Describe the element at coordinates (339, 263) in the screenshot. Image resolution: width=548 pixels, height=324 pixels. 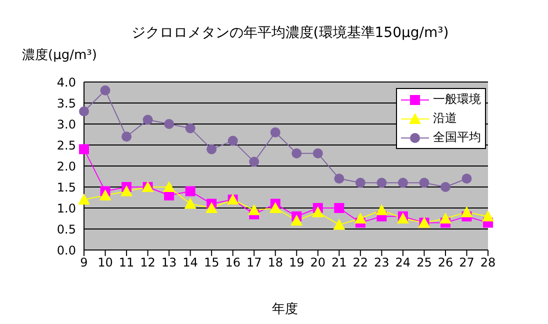
I see `x-tick-label: 21` at that location.